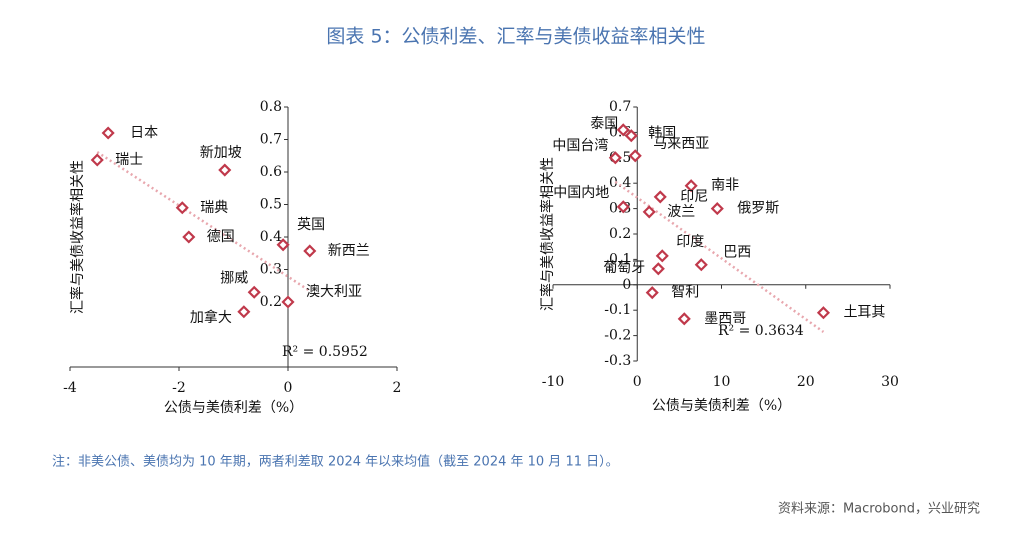 This screenshot has width=1015, height=536. I want to click on x-tick-label: -10, so click(553, 382).